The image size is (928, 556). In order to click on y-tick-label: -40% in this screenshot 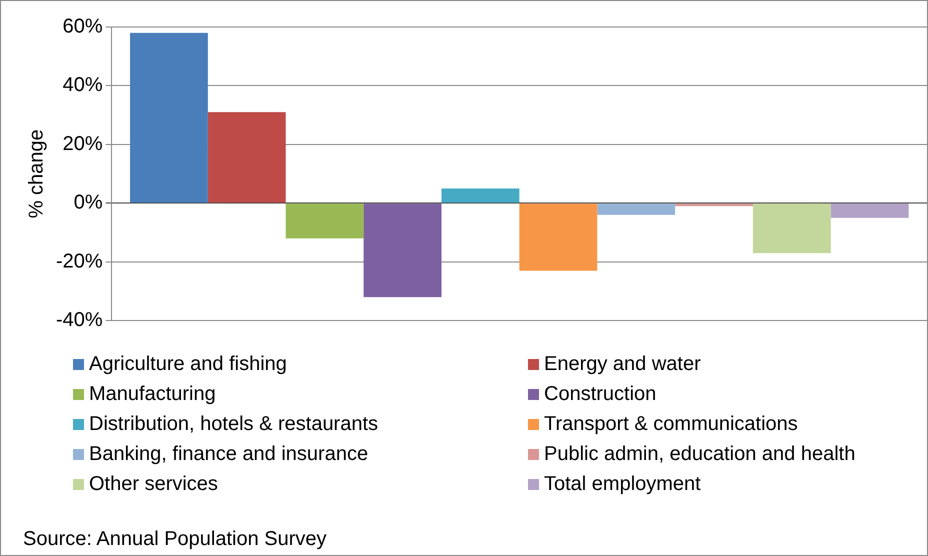, I will do `click(79, 320)`.